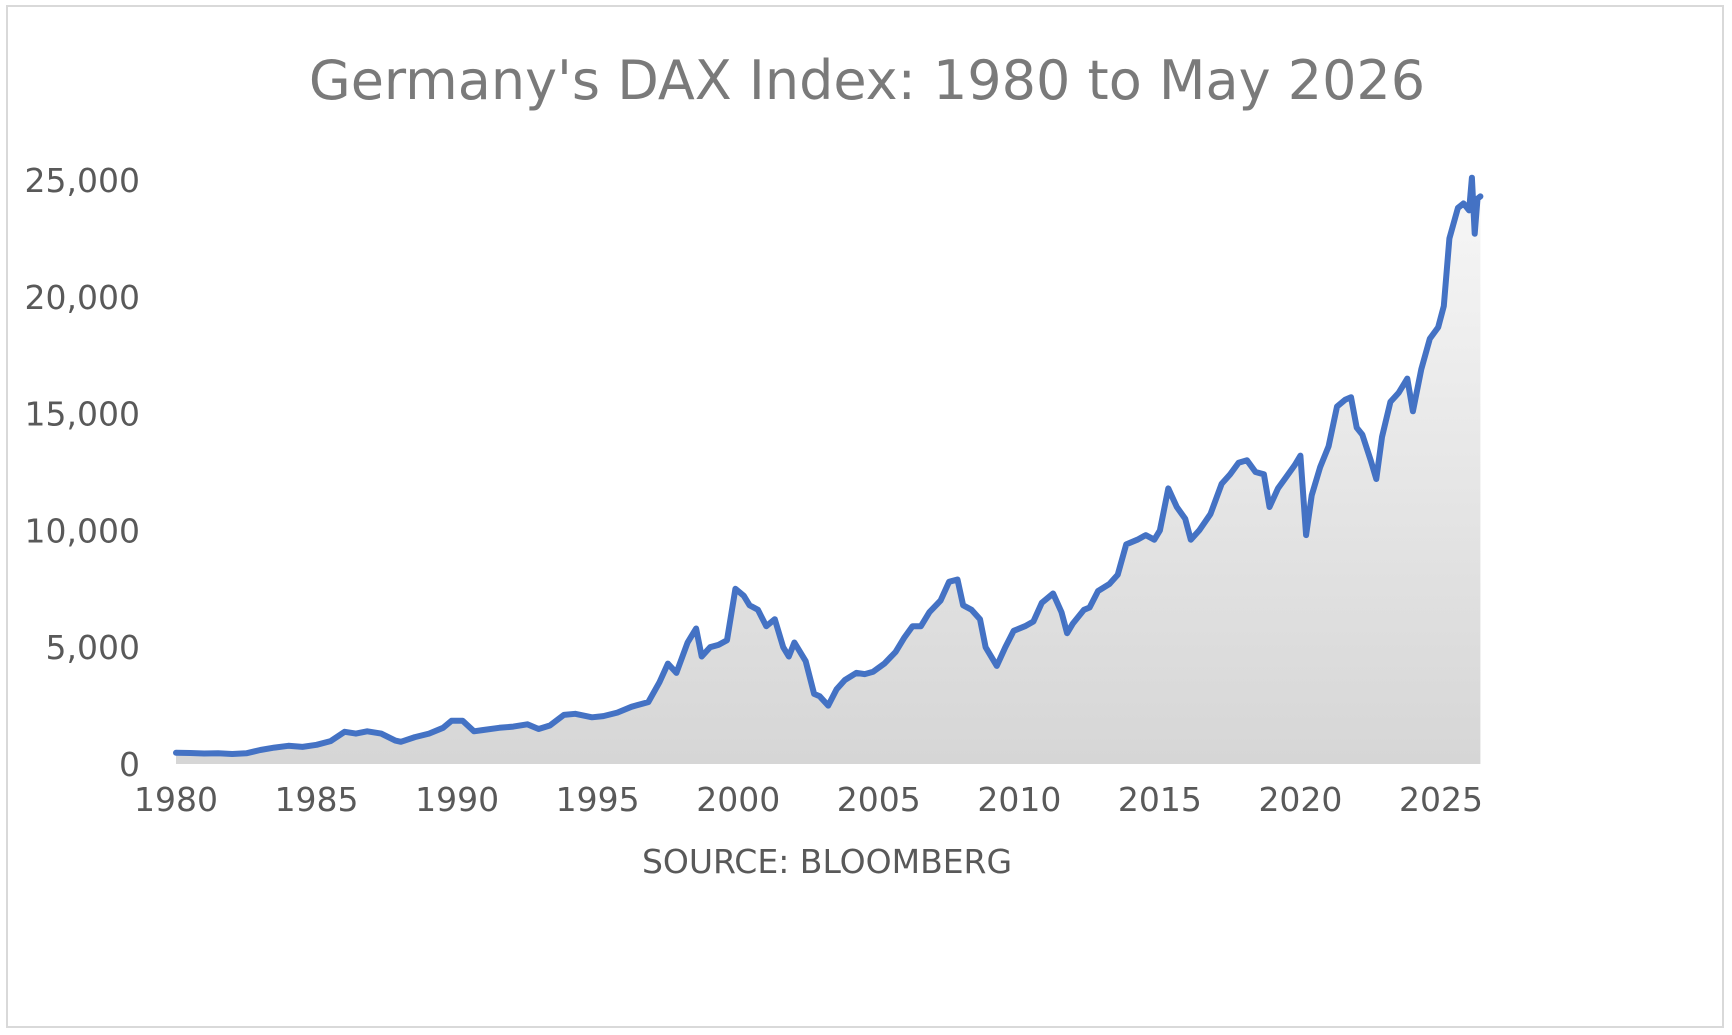 Image resolution: width=1732 pixels, height=1035 pixels. I want to click on x-tick-label: 1980, so click(176, 799).